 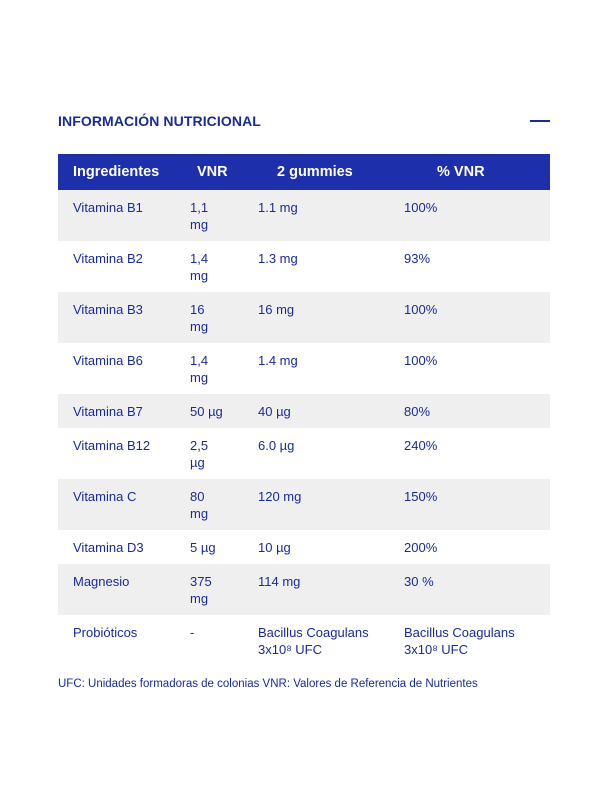 I want to click on cell-vnr: 16 mg, so click(x=216, y=317).